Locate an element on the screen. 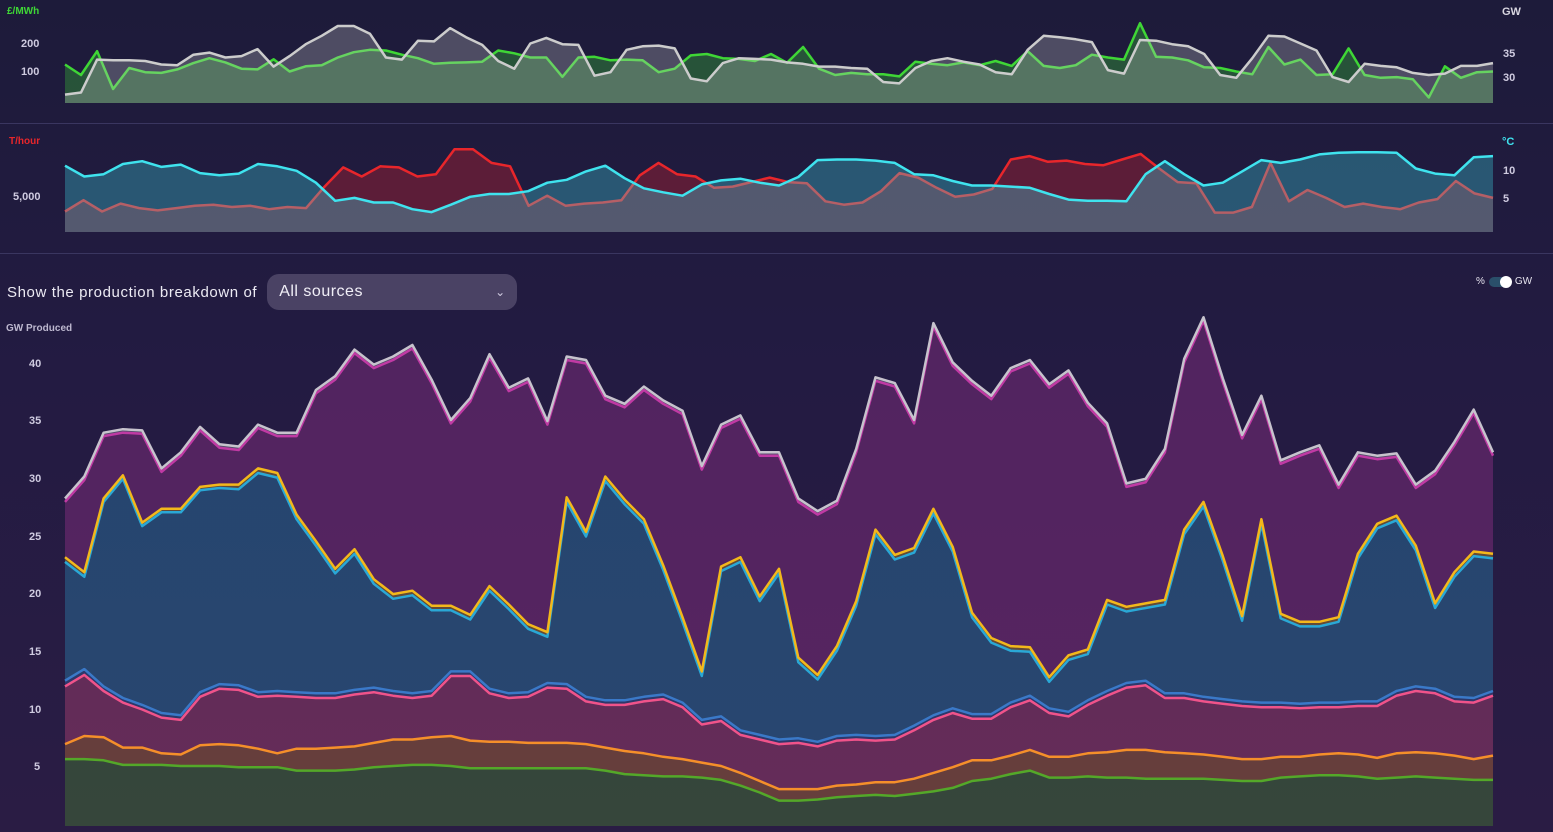 The image size is (1553, 832). price-area is located at coordinates (779, 63).